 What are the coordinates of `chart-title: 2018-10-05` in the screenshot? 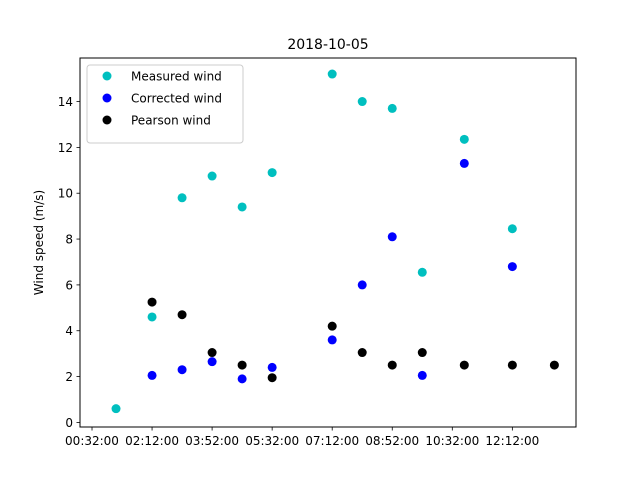 It's located at (327, 45).